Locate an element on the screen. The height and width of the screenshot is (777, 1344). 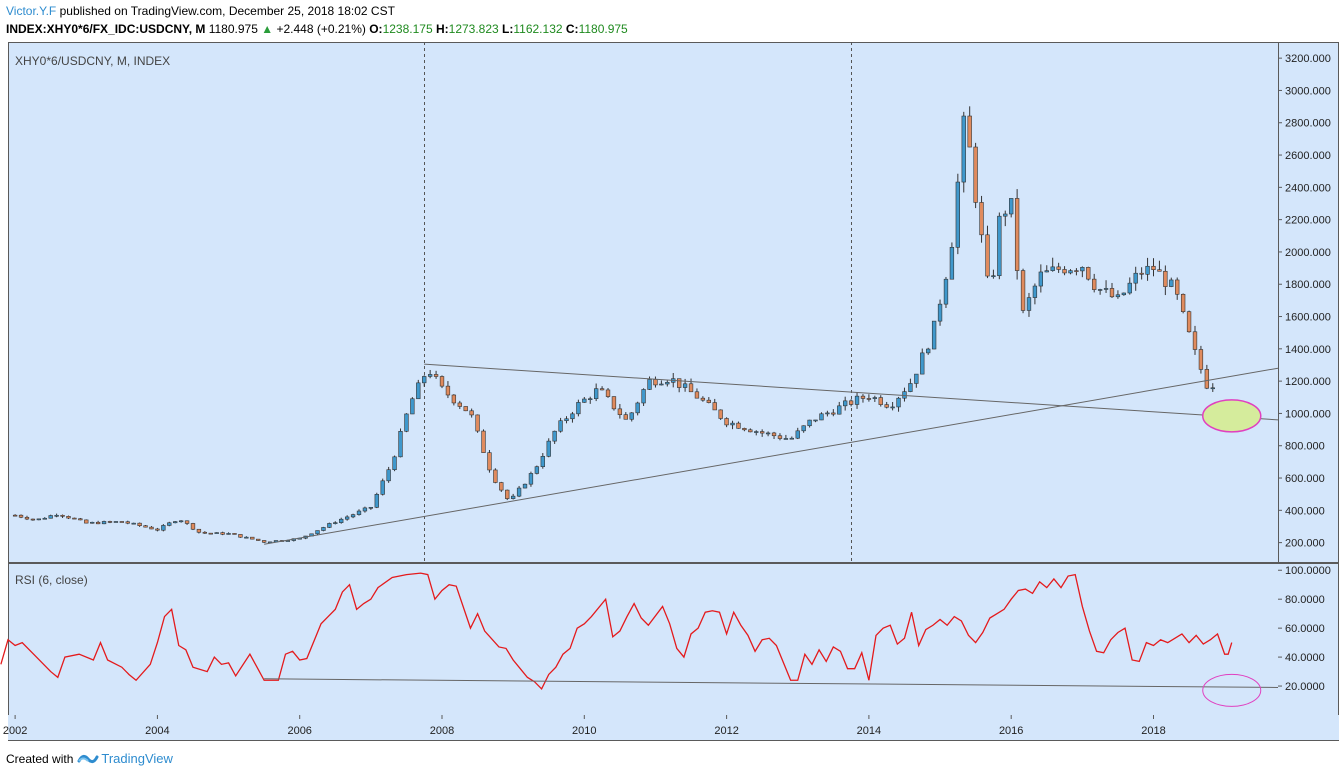
price-tick-label: 1000.000 is located at coordinates (1308, 414).